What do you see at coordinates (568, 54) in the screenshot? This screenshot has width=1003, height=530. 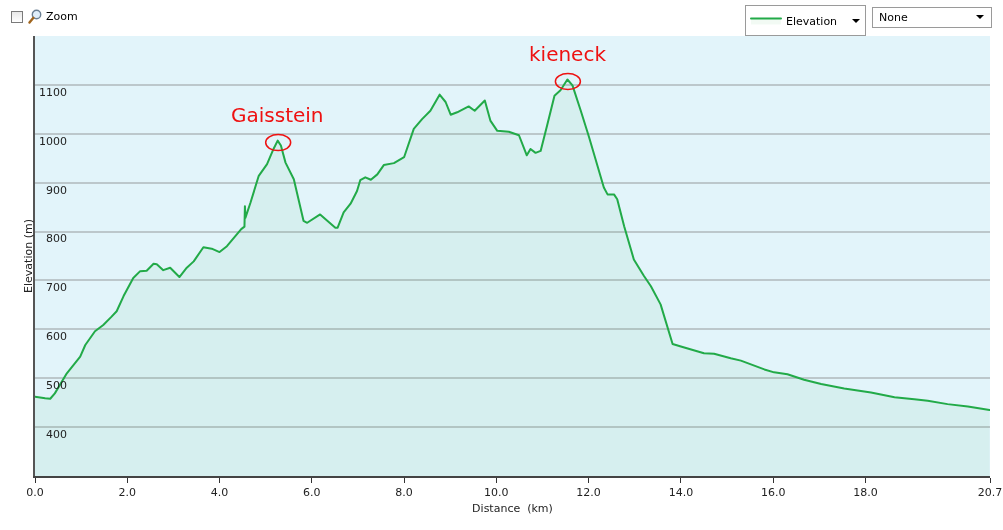 I see `annotation: kieneck` at bounding box center [568, 54].